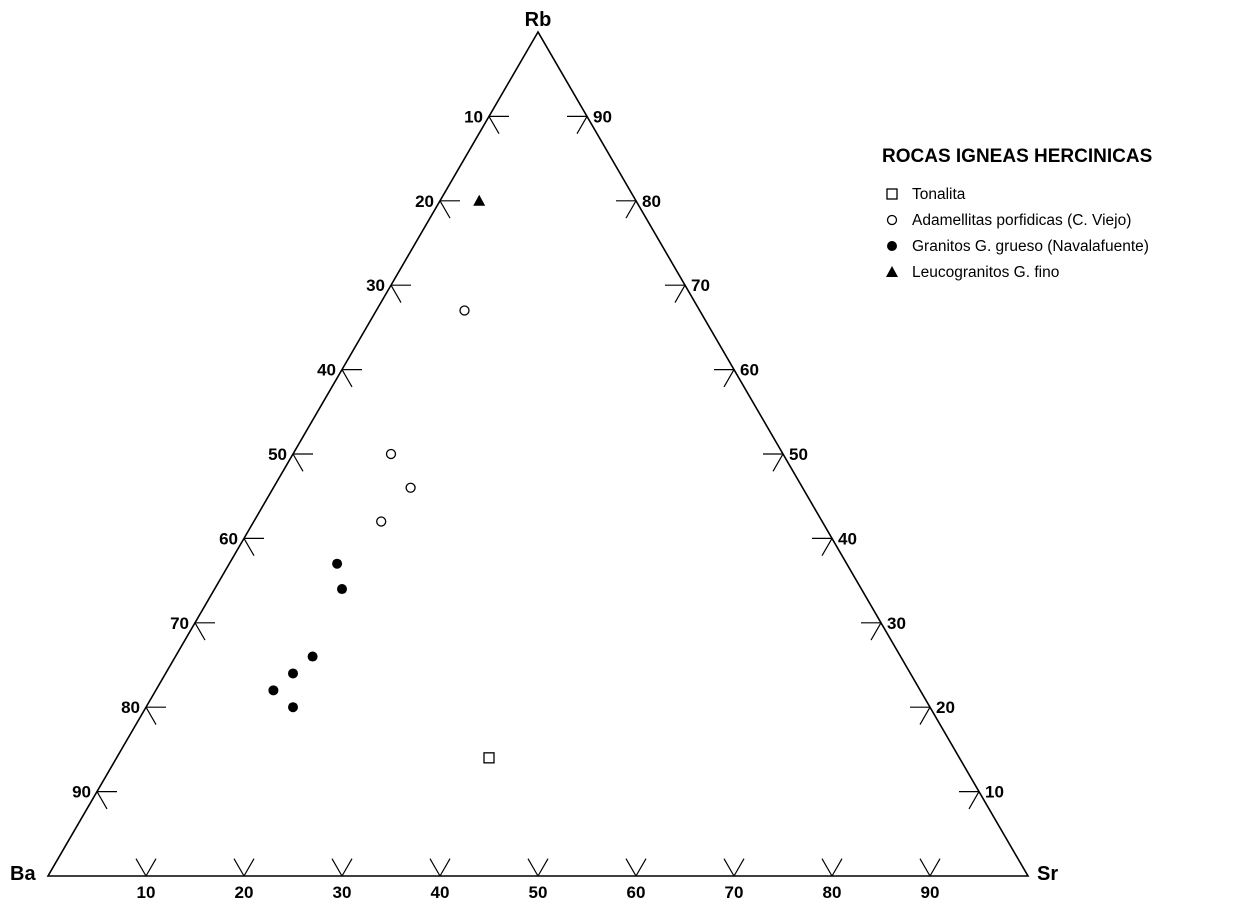 Image resolution: width=1248 pixels, height=904 pixels. Describe the element at coordinates (1017, 156) in the screenshot. I see `legend-title: ROCAS IGNEAS HERCINICAS` at that location.